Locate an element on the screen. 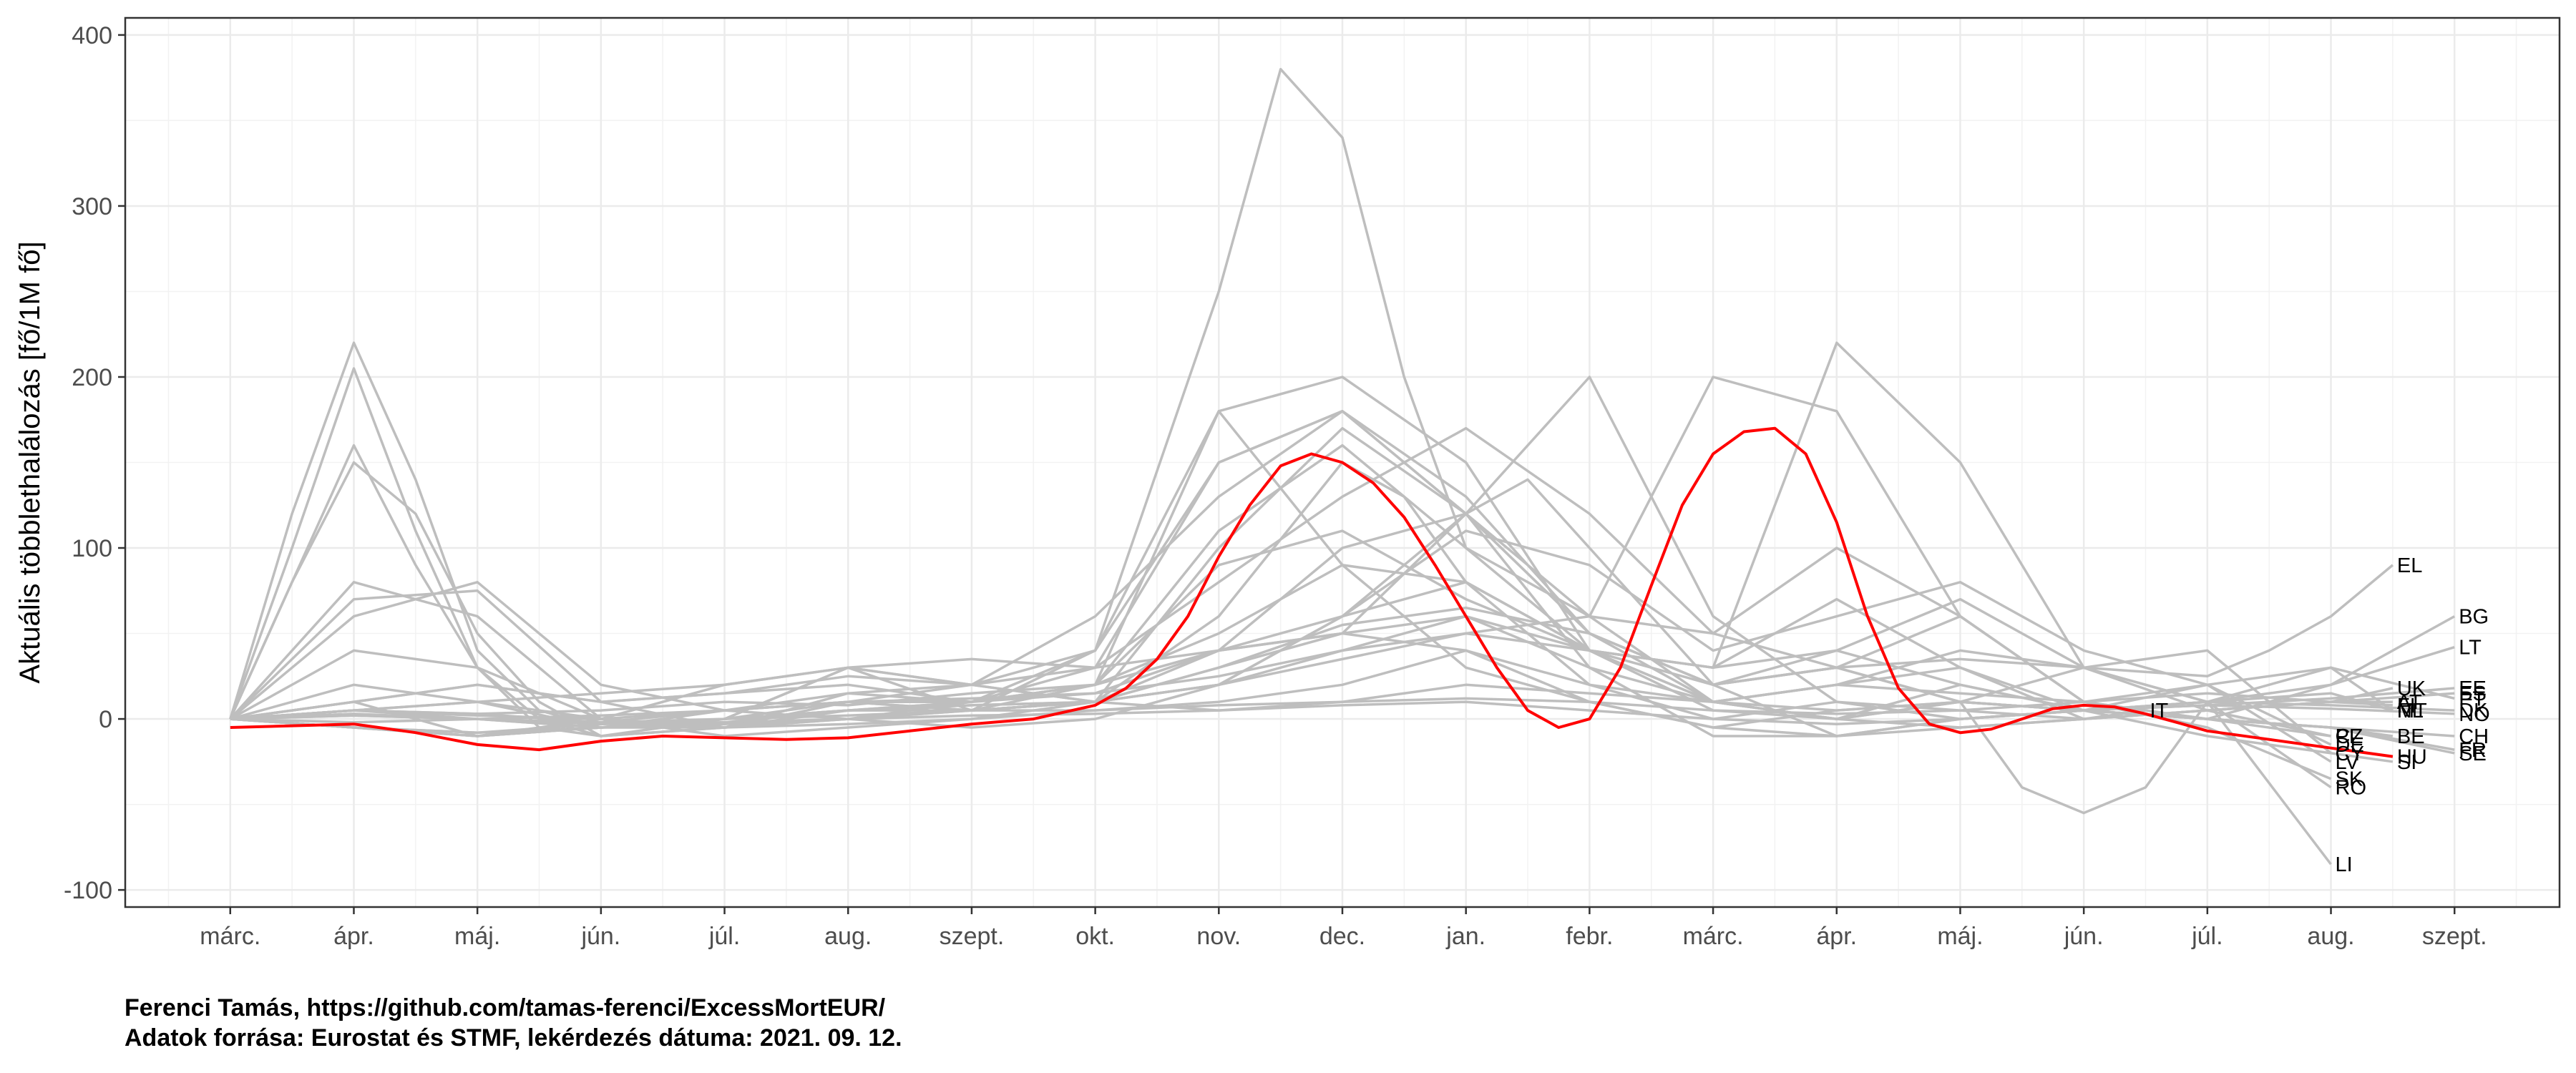 The image size is (2576, 1073). x-tick-label: jan. is located at coordinates (1465, 936).